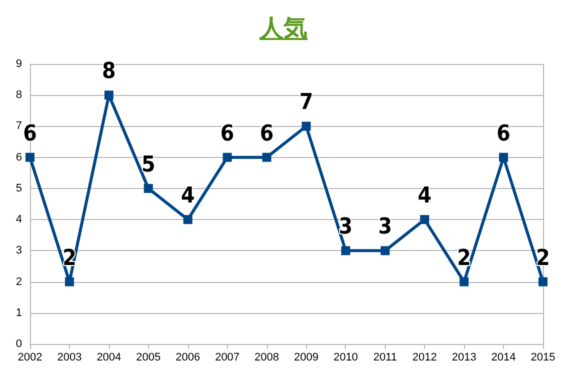 The height and width of the screenshot is (378, 567). Describe the element at coordinates (30, 358) in the screenshot. I see `x-tick-label: 2002` at that location.